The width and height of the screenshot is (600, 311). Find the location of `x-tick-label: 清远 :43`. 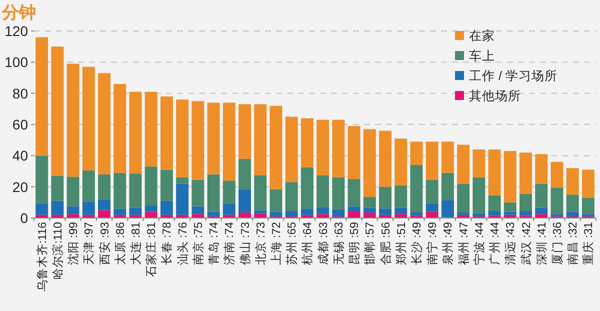

x-tick-label: 清远 :43 is located at coordinates (511, 244).